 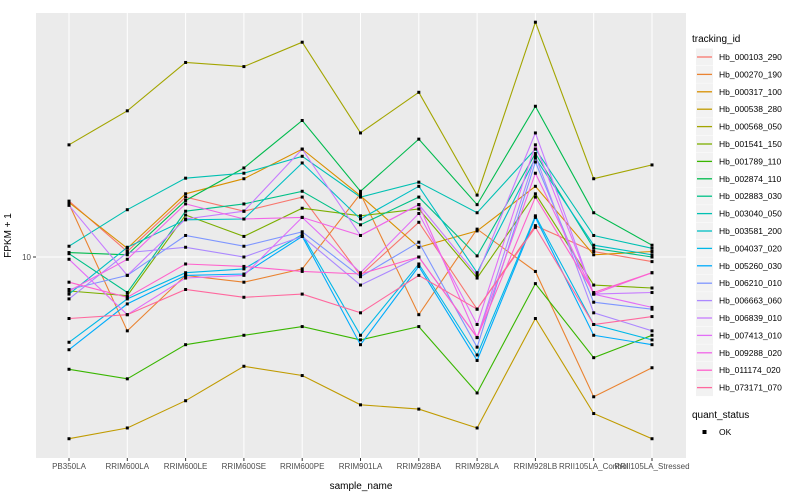 What do you see at coordinates (244, 466) in the screenshot?
I see `x-tick-label: RRIM600SE` at bounding box center [244, 466].